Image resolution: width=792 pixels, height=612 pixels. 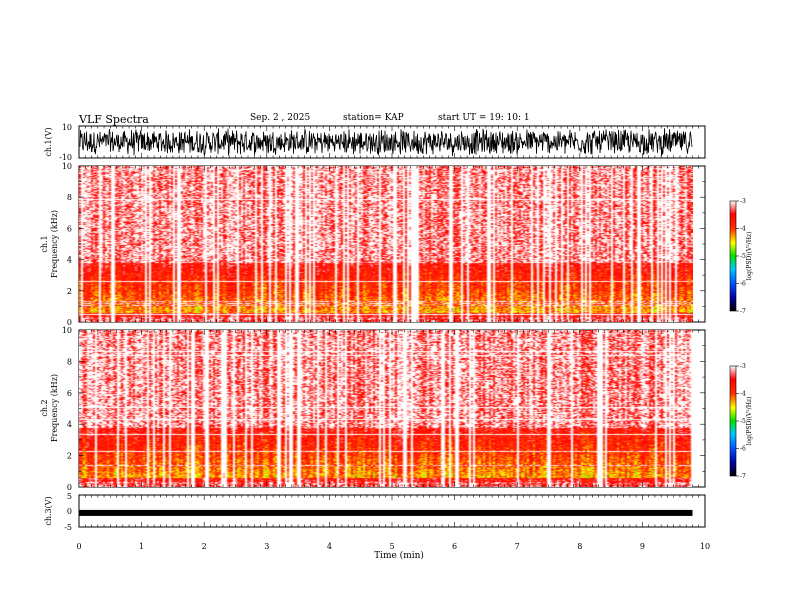 What do you see at coordinates (54, 408) in the screenshot?
I see `ch2-ylabel-frequency: Frequency (kHz)` at bounding box center [54, 408].